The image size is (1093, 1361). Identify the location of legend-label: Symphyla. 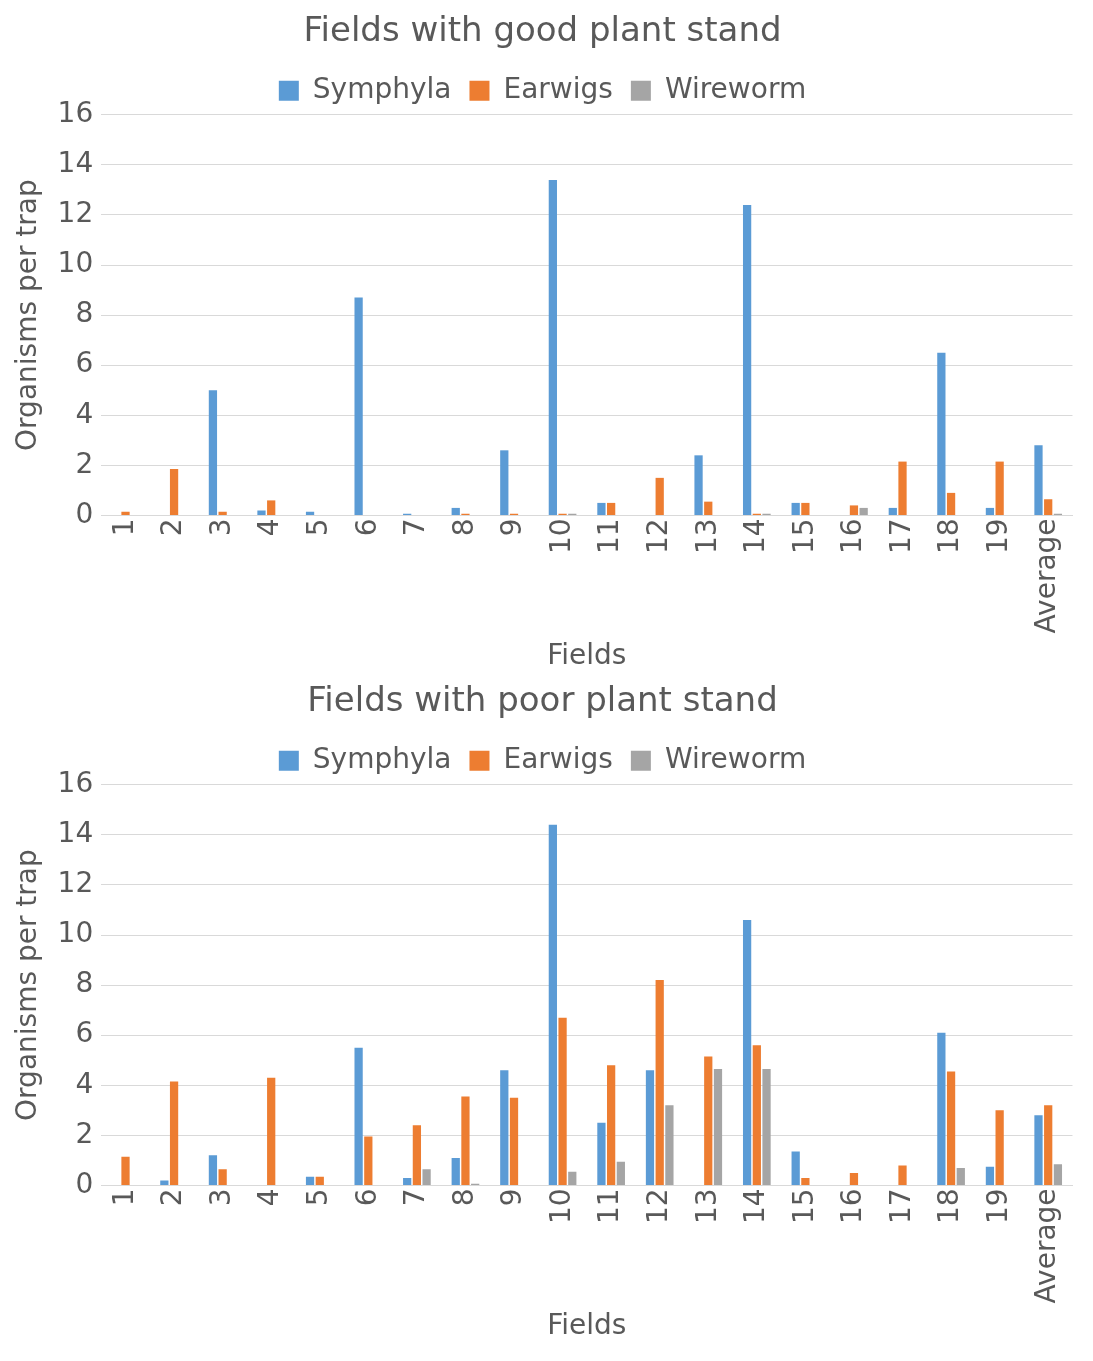
(382, 759).